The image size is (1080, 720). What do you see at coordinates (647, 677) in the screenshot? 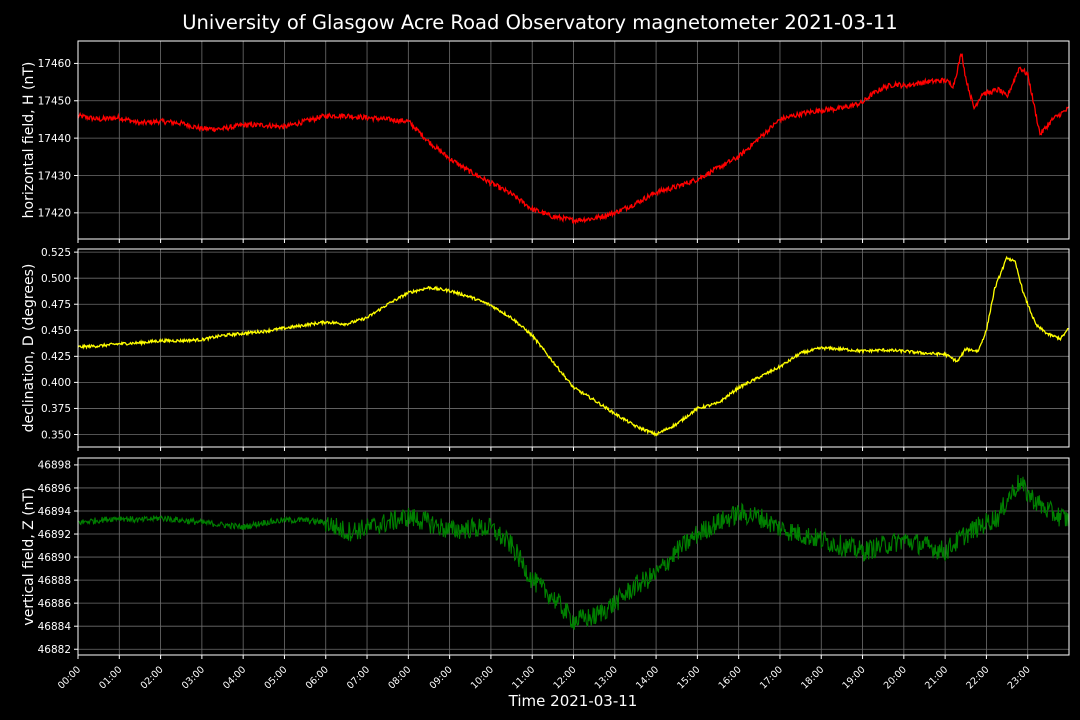
I see `xtick-label: 14:00` at bounding box center [647, 677].